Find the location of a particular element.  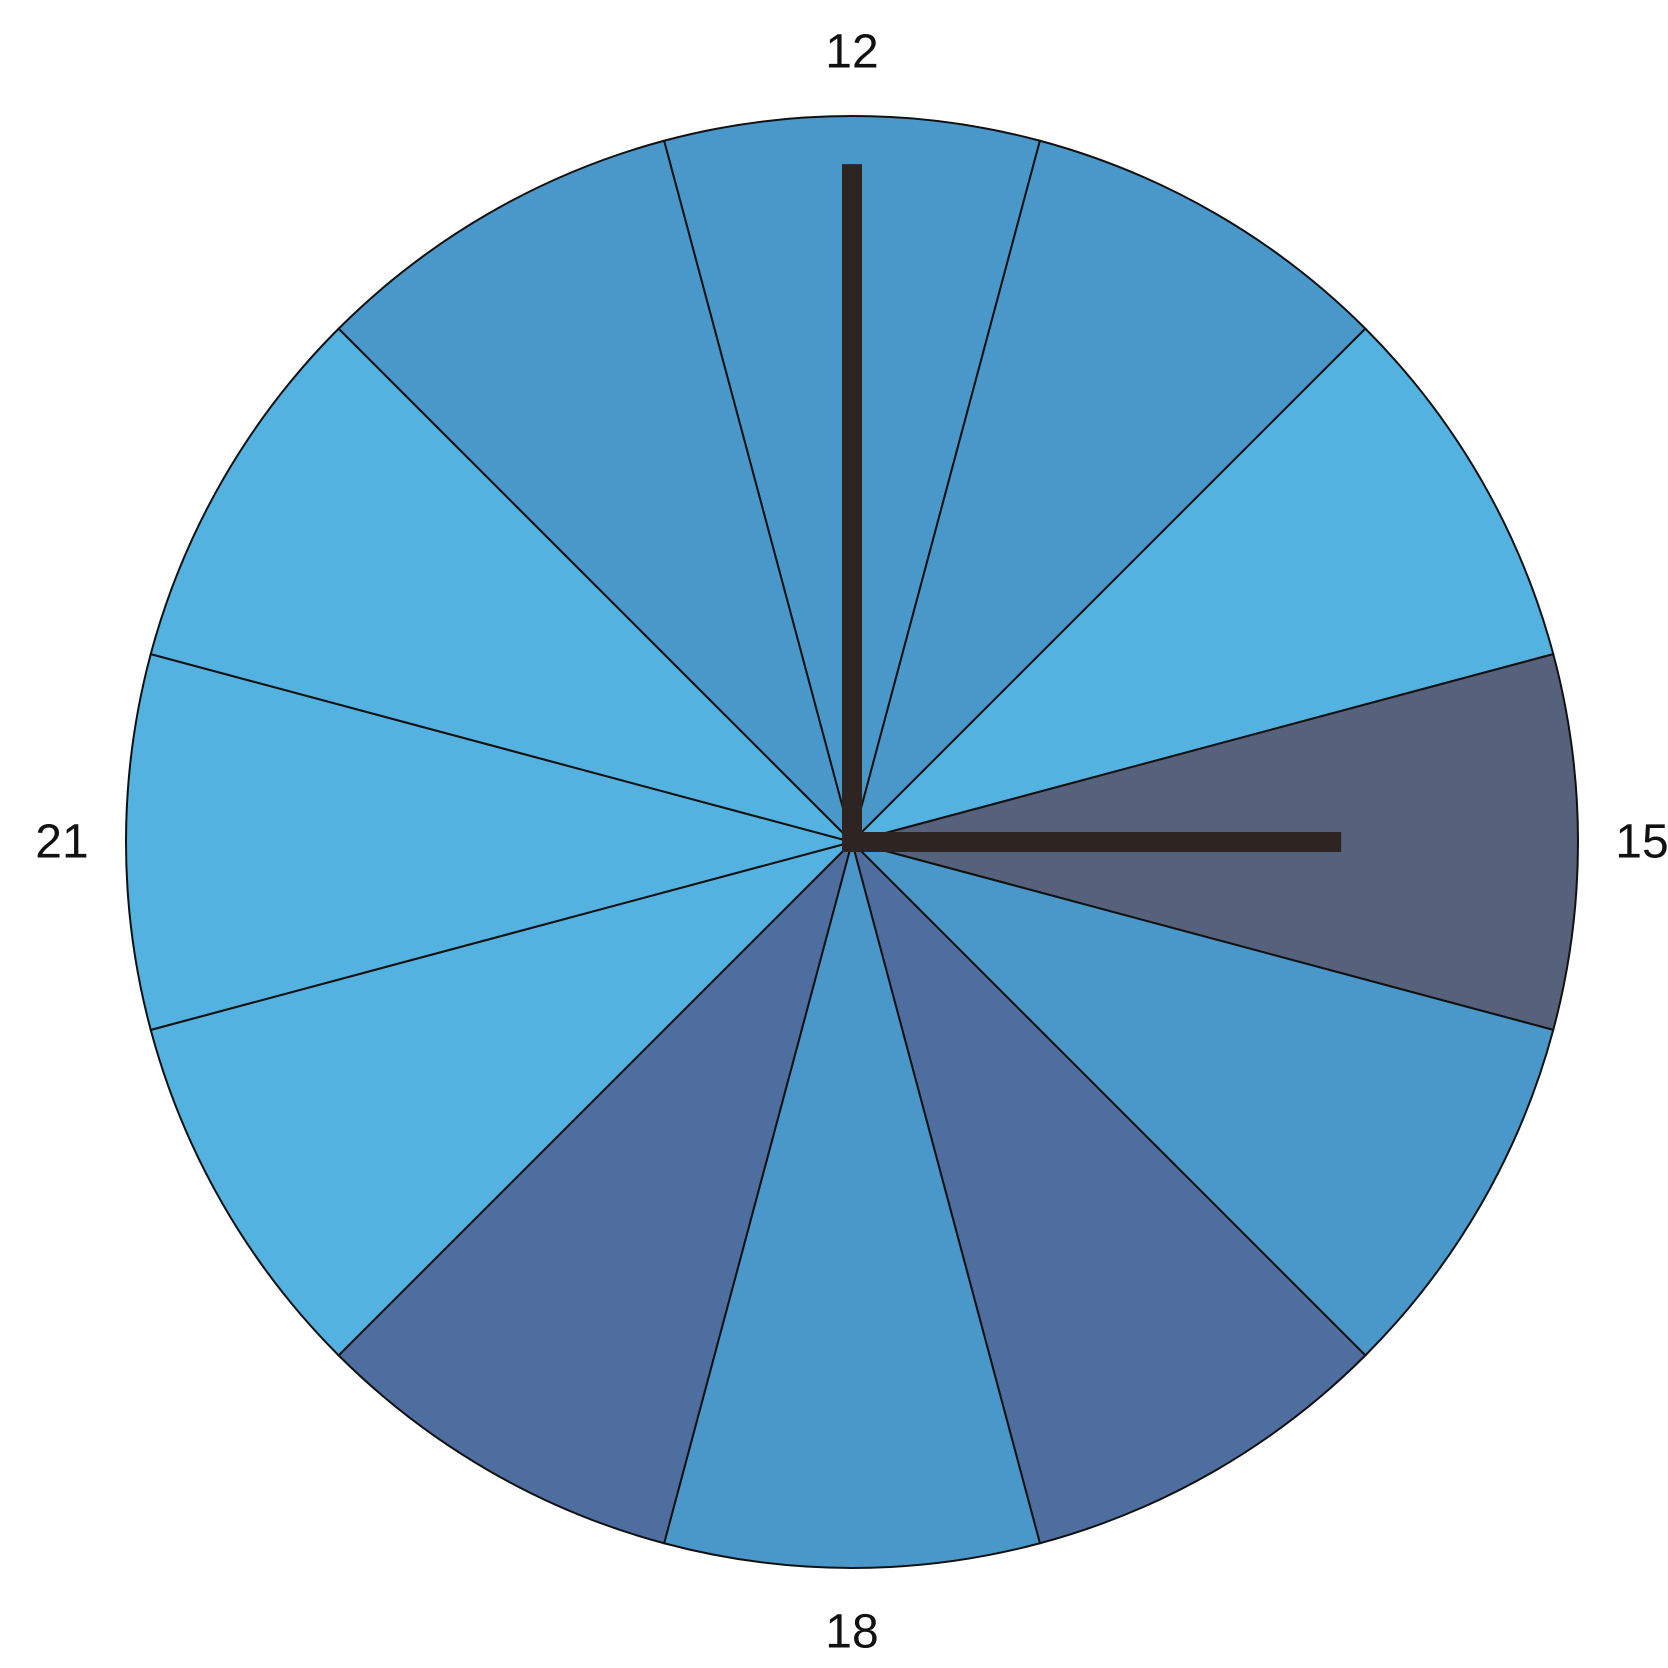

hands-layer is located at coordinates (1092, 508).